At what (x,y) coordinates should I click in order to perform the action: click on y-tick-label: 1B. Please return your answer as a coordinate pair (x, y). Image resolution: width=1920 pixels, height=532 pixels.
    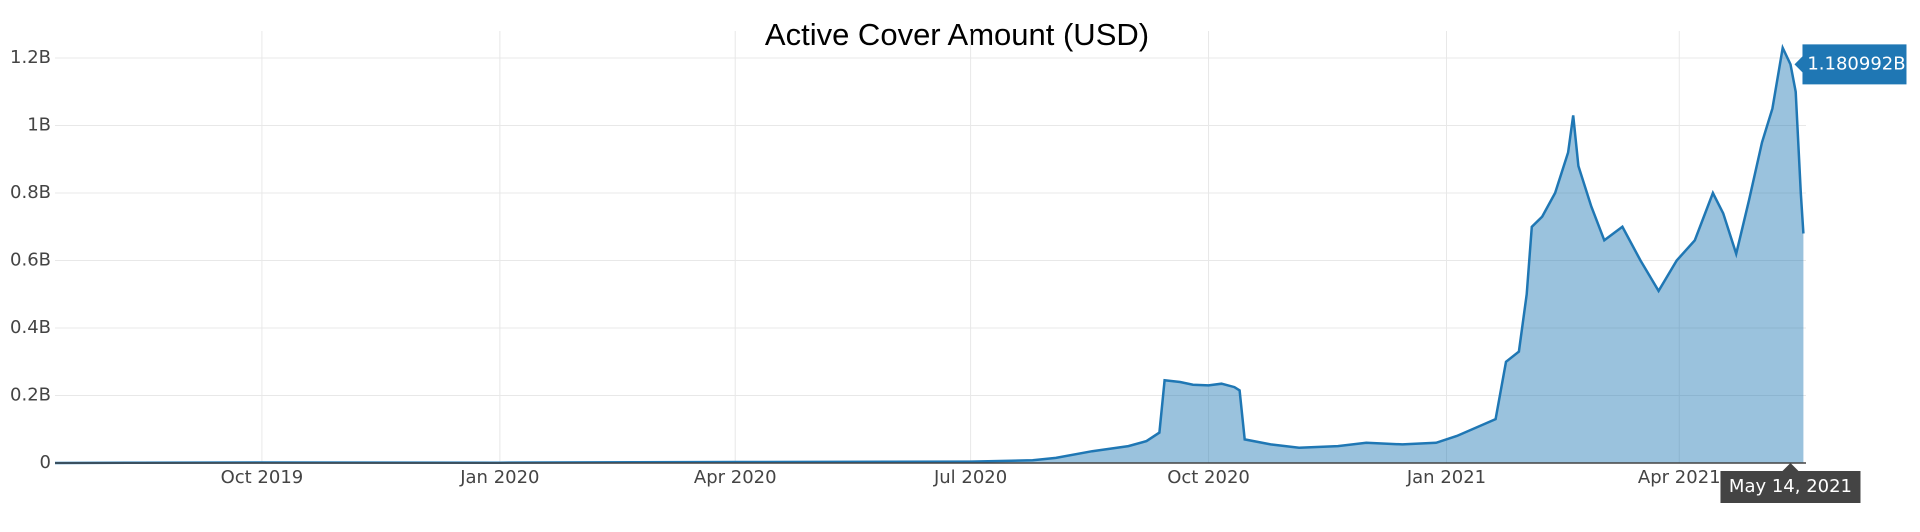
    Looking at the image, I should click on (39, 125).